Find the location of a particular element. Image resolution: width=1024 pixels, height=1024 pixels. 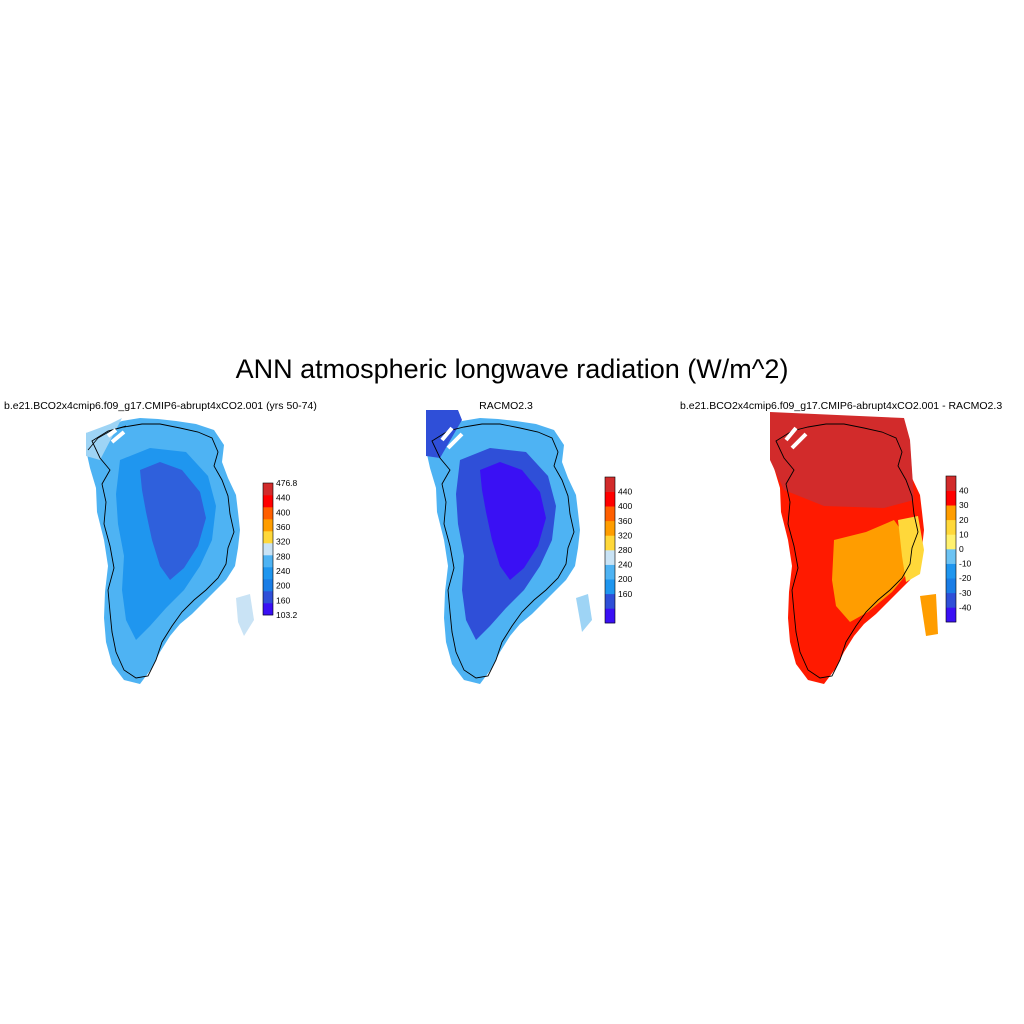

colorbar-3-label: -40 is located at coordinates (965, 607).